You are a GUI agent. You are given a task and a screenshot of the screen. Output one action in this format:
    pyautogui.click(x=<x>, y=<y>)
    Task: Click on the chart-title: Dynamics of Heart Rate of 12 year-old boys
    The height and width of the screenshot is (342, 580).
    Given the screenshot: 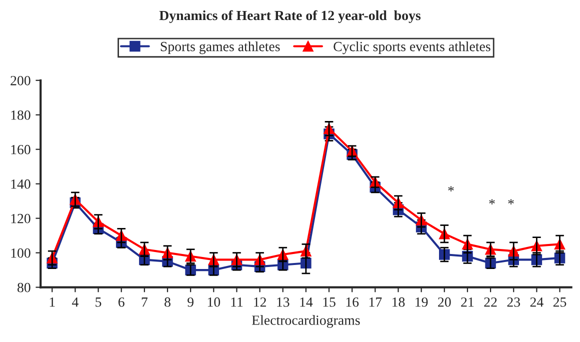 What is the action you would take?
    pyautogui.click(x=290, y=17)
    